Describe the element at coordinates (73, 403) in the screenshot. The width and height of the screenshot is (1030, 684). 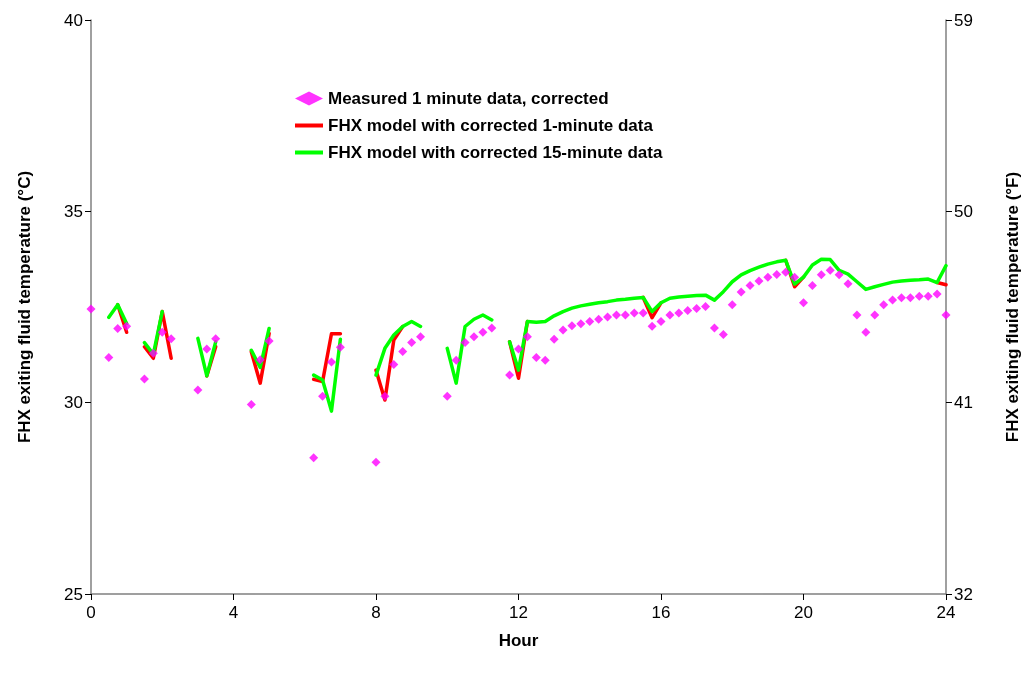
I see `y-tick-label: 30` at that location.